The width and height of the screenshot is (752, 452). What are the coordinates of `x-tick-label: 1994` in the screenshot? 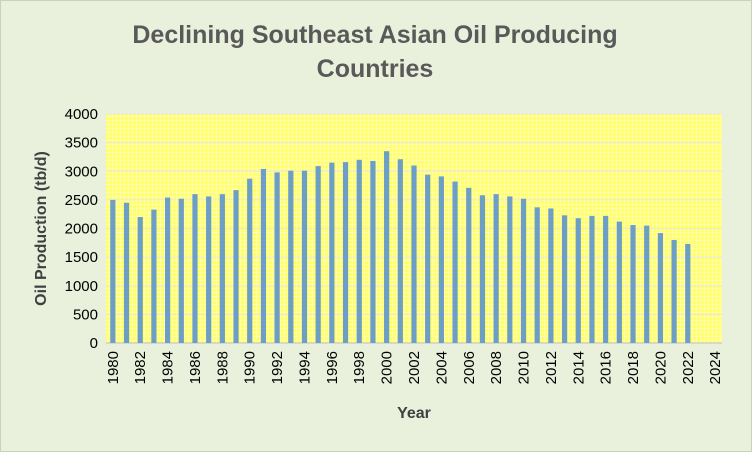 It's located at (304, 367).